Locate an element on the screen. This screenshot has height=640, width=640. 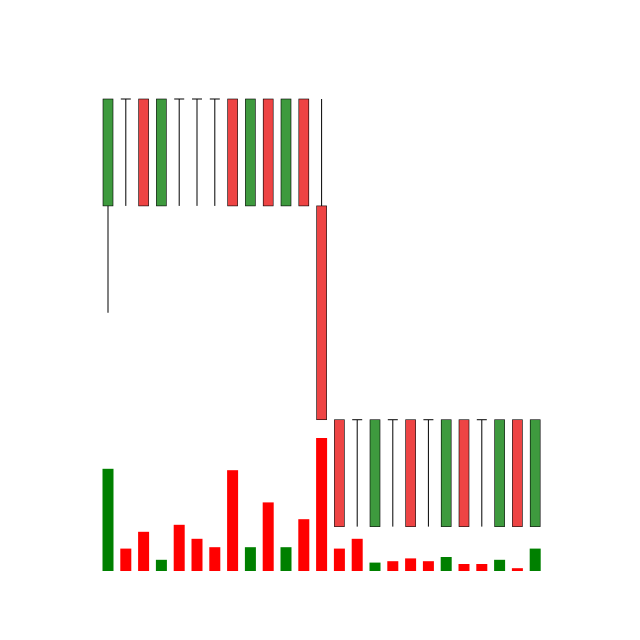
volume-panel is located at coordinates (321, 504).